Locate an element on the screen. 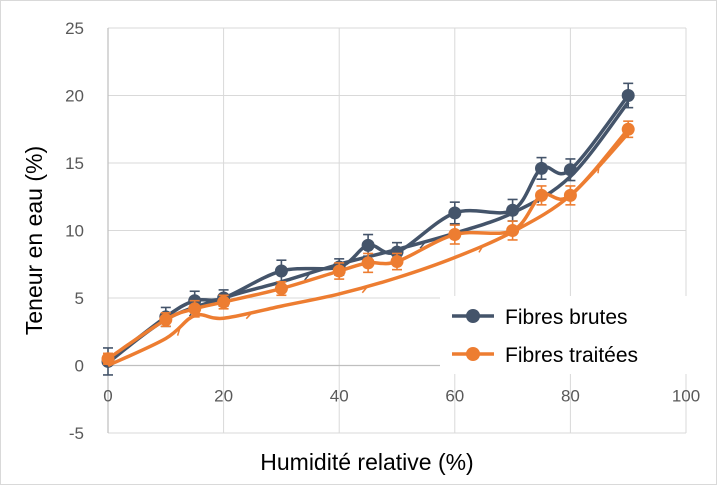 Image resolution: width=717 pixels, height=490 pixels. y-tick-label: 5 is located at coordinates (79, 298).